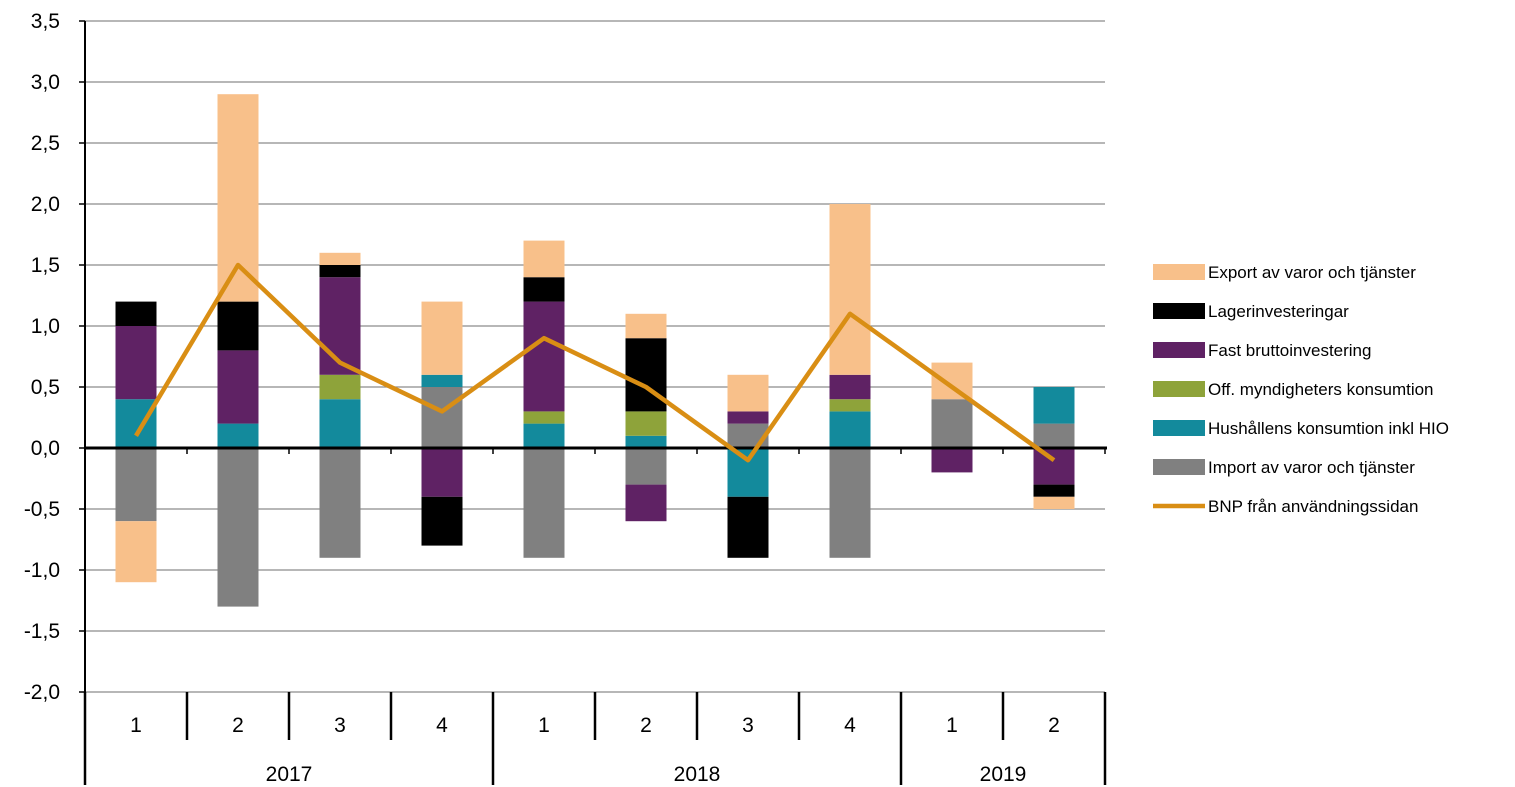 The height and width of the screenshot is (787, 1515). I want to click on legend-label: Off. myndigheters konsumtion, so click(1321, 389).